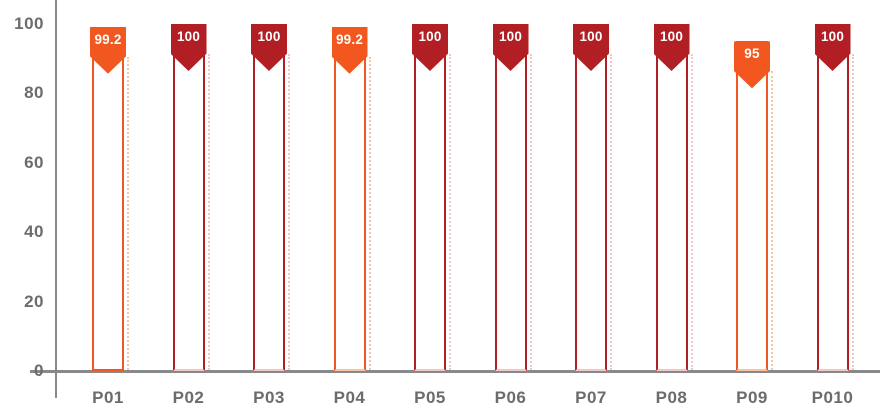 This screenshot has width=880, height=420. Describe the element at coordinates (39, 370) in the screenshot. I see `y-tick-label: 0` at that location.